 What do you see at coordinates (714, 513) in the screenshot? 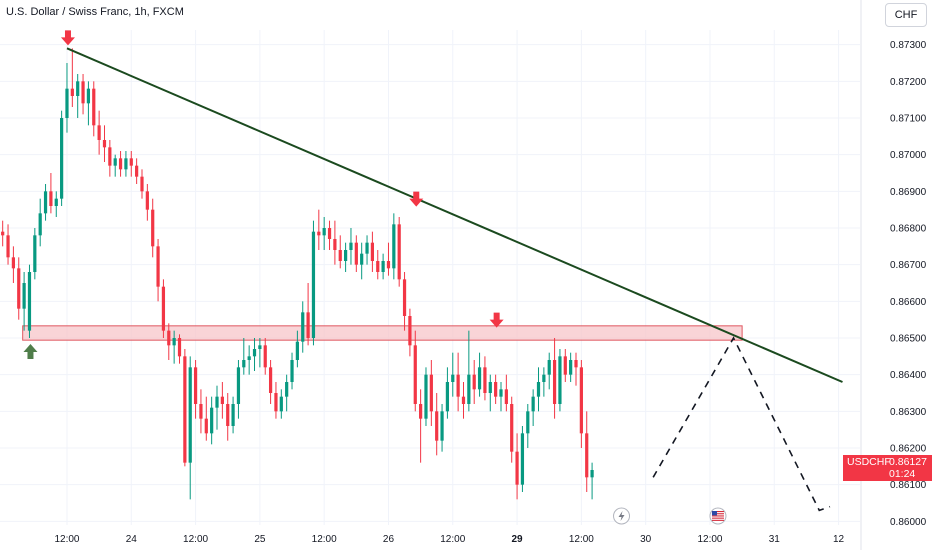
I see `us-flag-canton` at bounding box center [714, 513].